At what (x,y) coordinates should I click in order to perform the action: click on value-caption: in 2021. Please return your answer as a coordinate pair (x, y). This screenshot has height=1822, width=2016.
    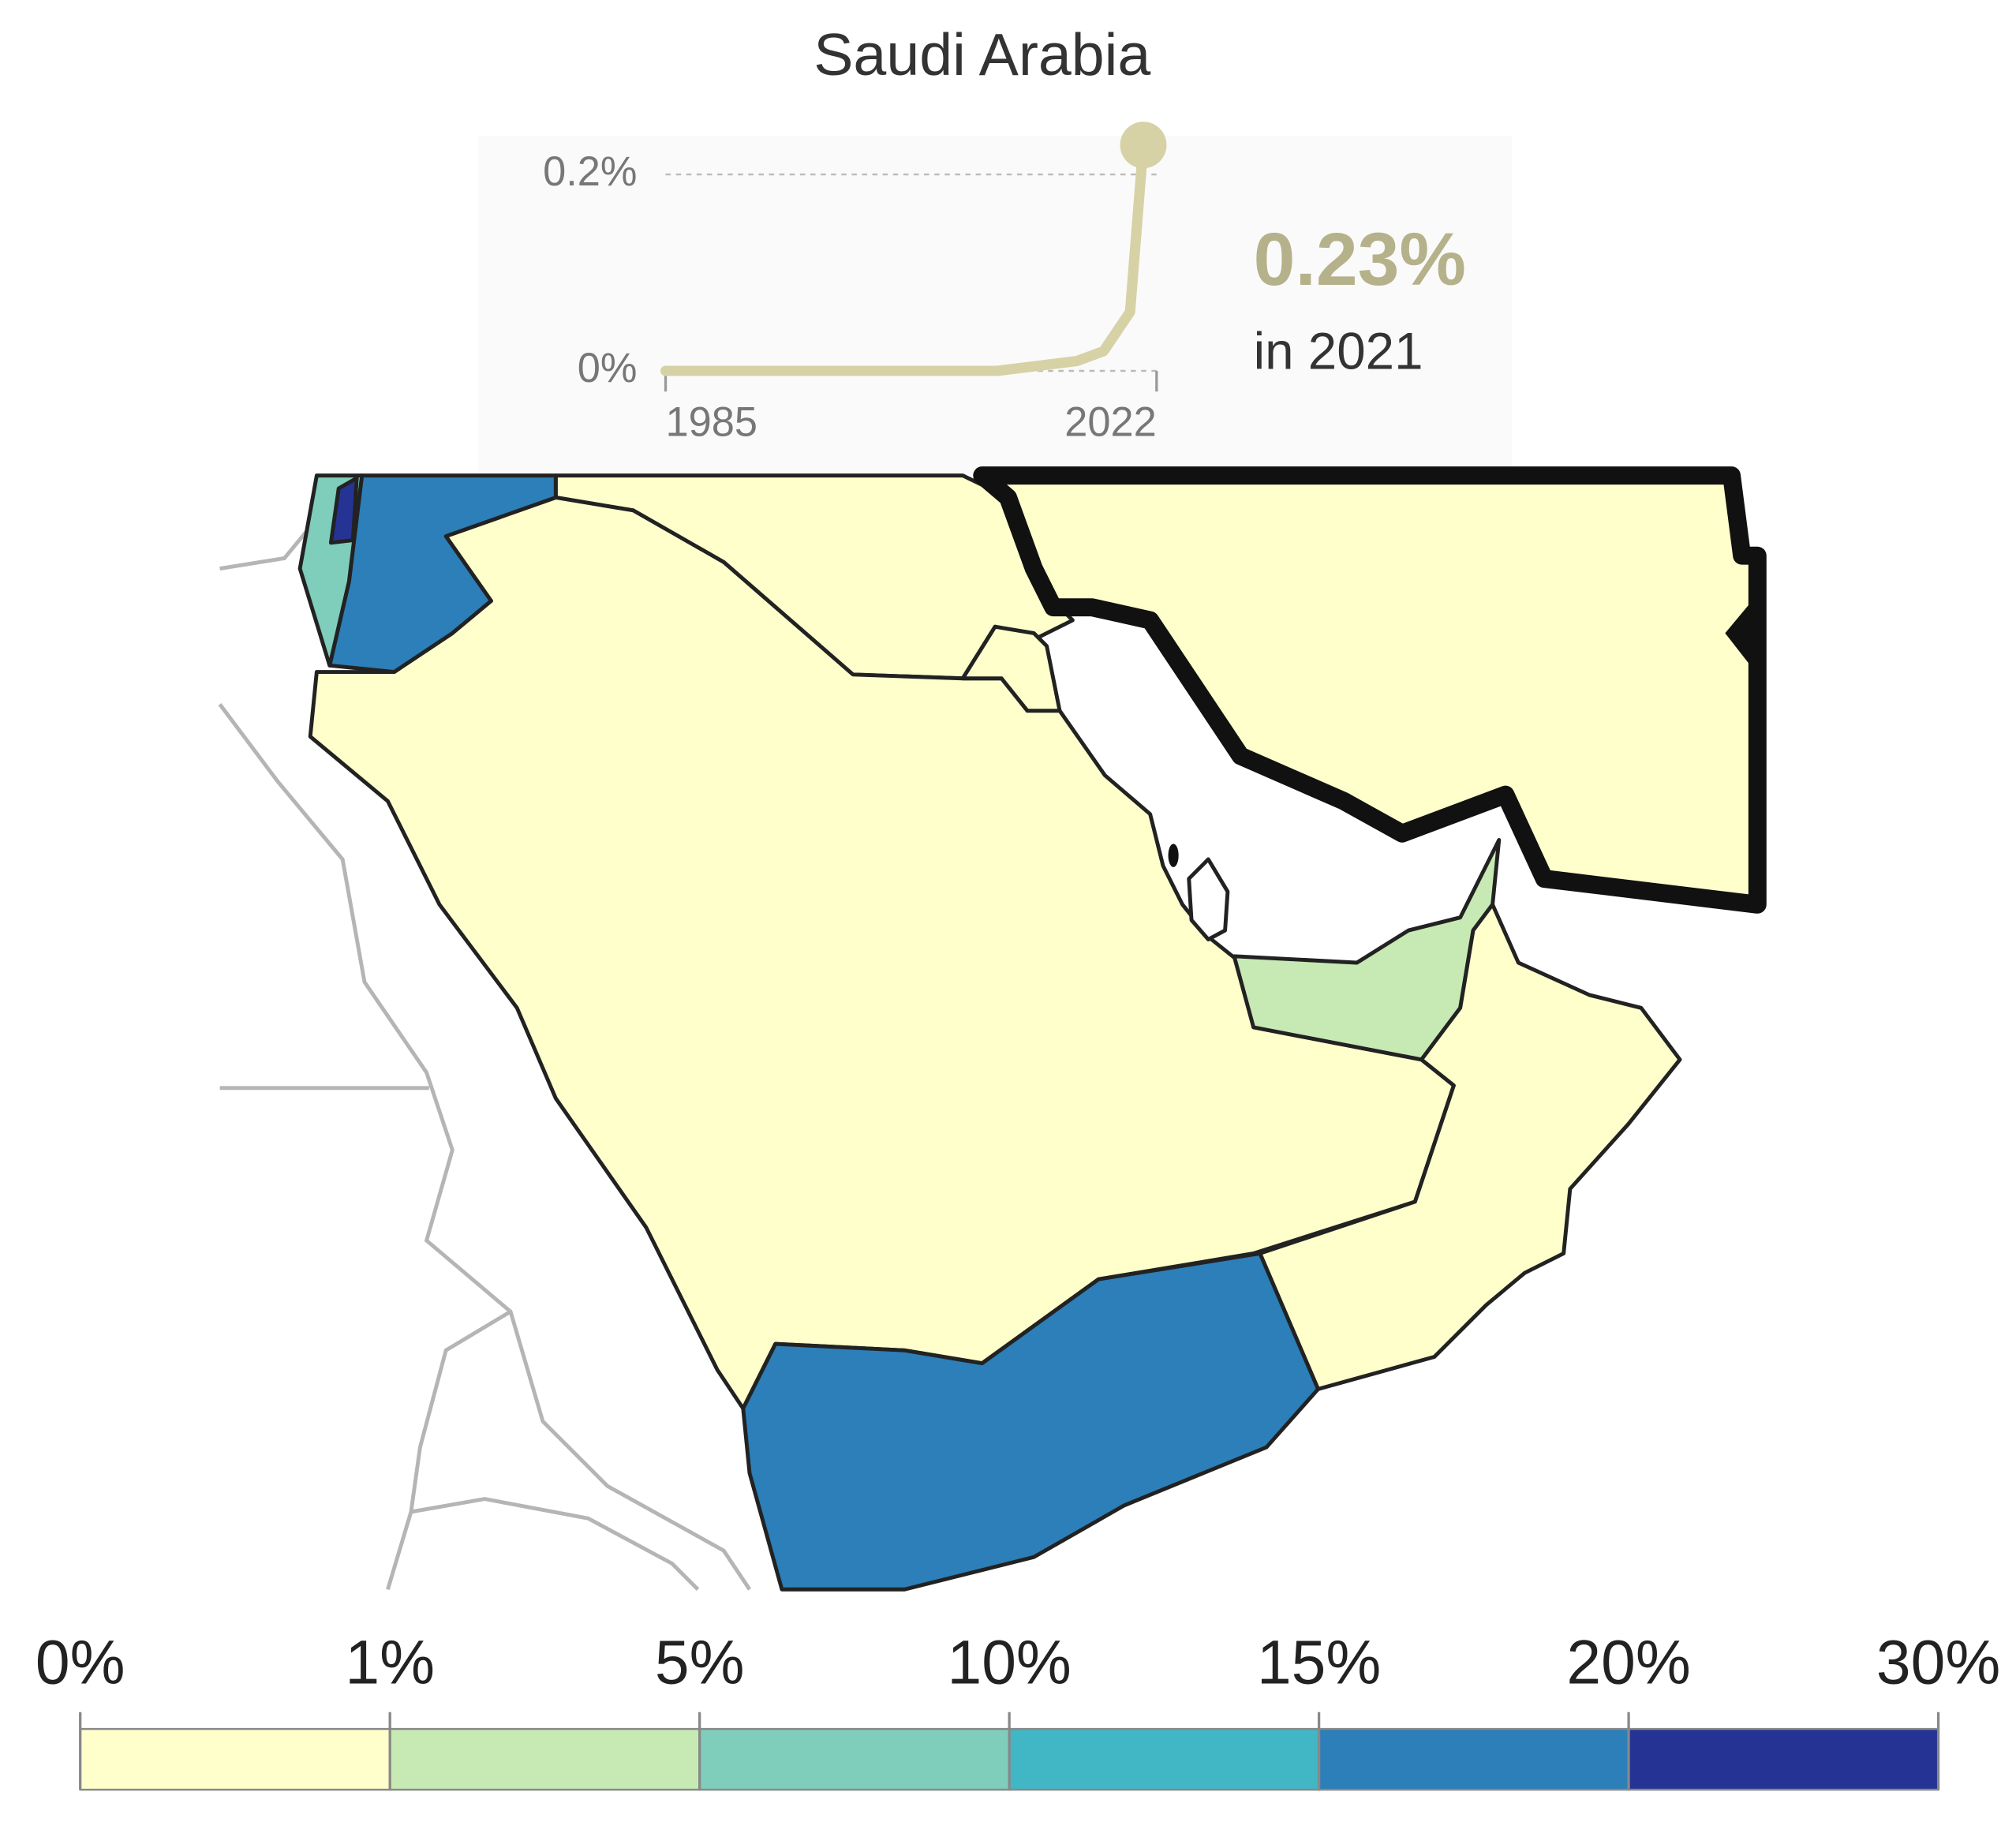
    Looking at the image, I should click on (1338, 351).